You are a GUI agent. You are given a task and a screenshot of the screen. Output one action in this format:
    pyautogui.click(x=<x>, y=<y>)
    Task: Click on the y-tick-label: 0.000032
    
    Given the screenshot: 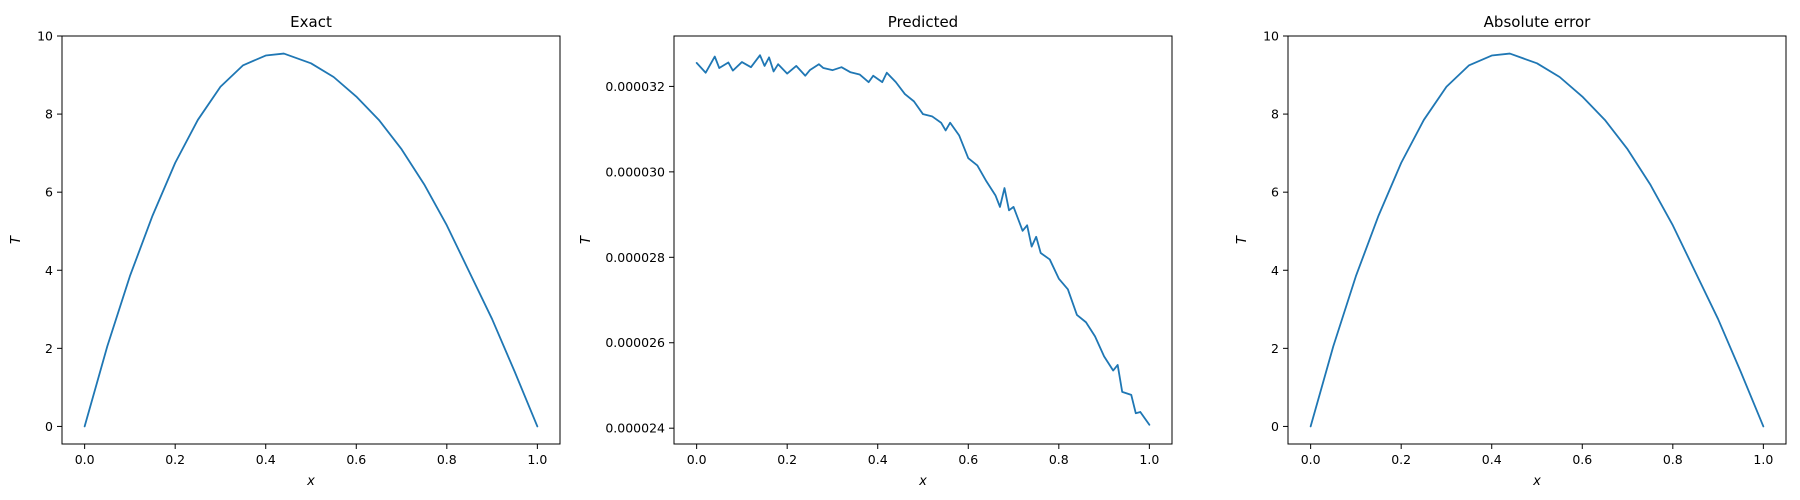 What is the action you would take?
    pyautogui.click(x=635, y=86)
    